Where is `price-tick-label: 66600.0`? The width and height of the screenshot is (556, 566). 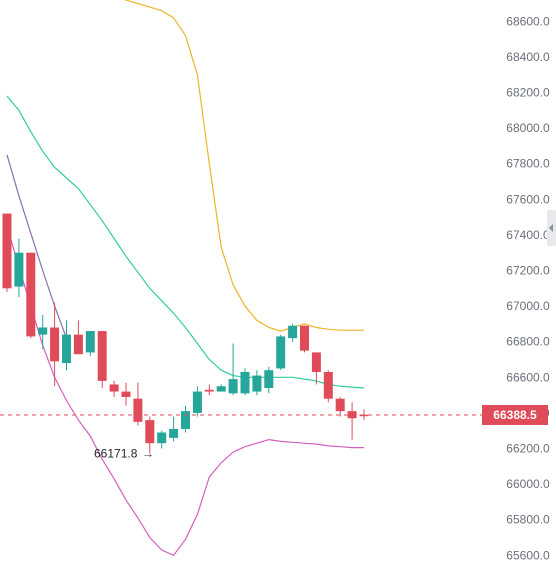
price-tick-label: 66600.0 is located at coordinates (528, 377).